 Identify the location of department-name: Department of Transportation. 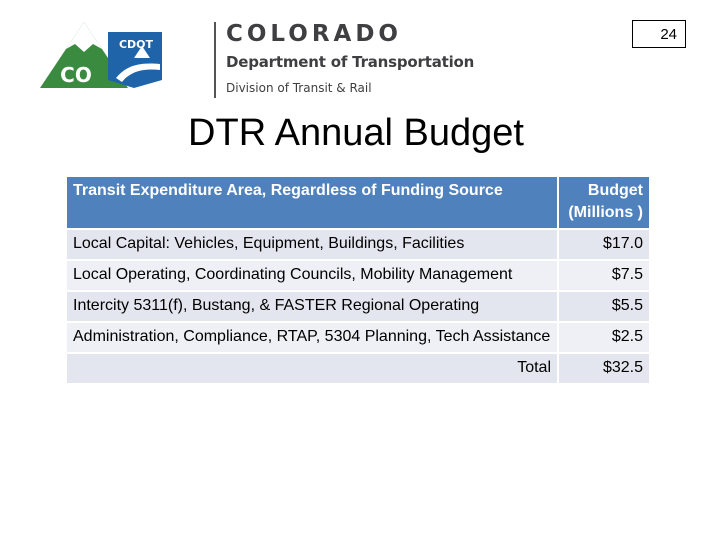
(350, 62).